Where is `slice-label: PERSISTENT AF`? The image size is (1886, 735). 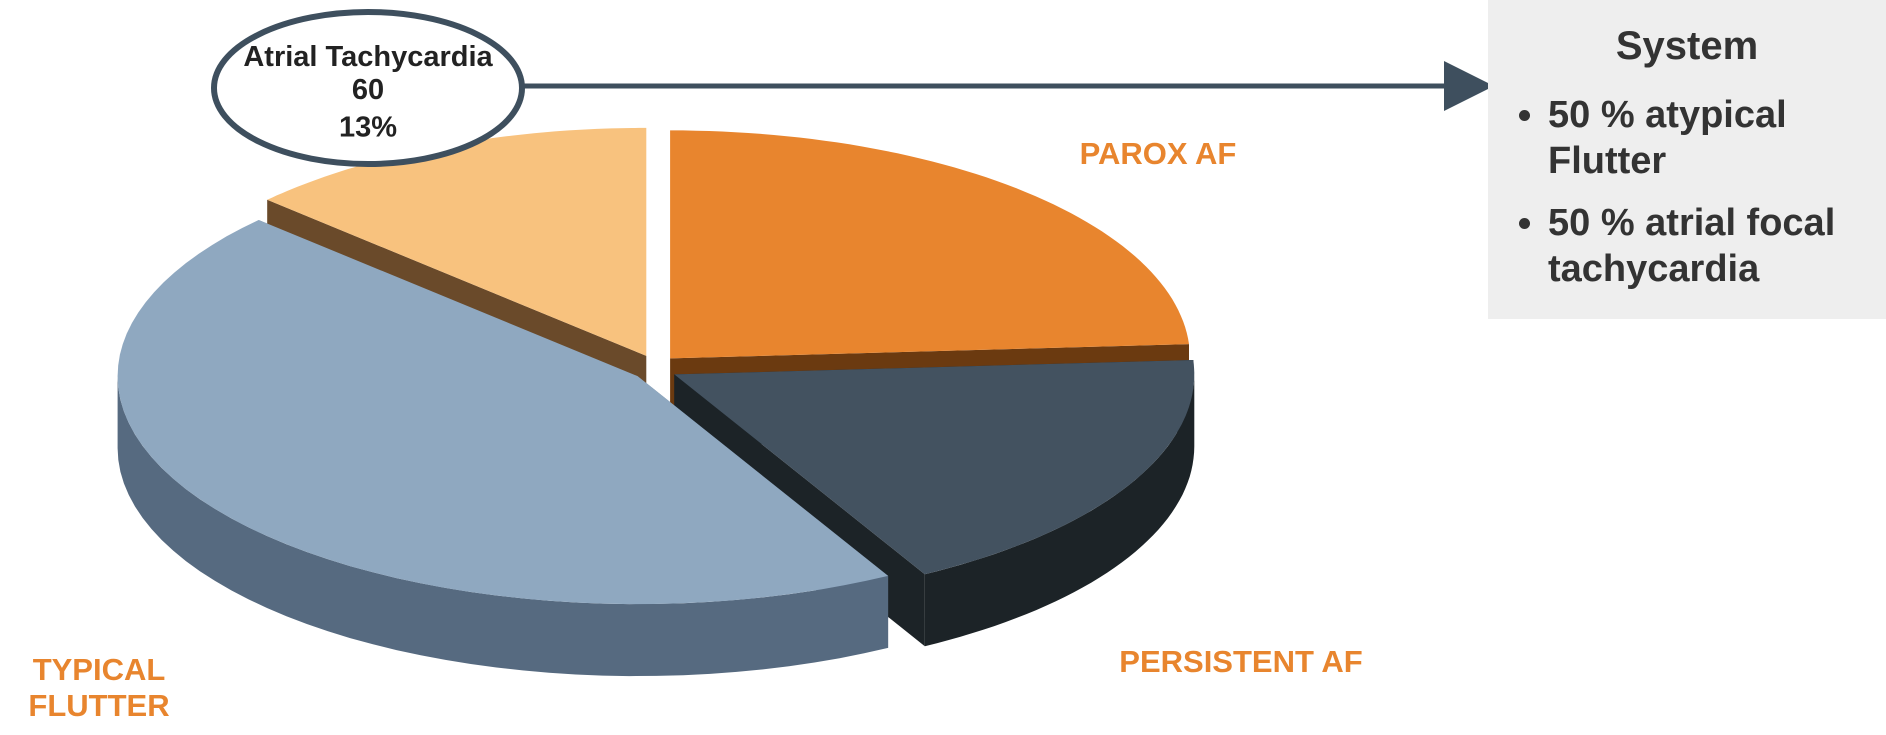 slice-label: PERSISTENT AF is located at coordinates (1241, 661).